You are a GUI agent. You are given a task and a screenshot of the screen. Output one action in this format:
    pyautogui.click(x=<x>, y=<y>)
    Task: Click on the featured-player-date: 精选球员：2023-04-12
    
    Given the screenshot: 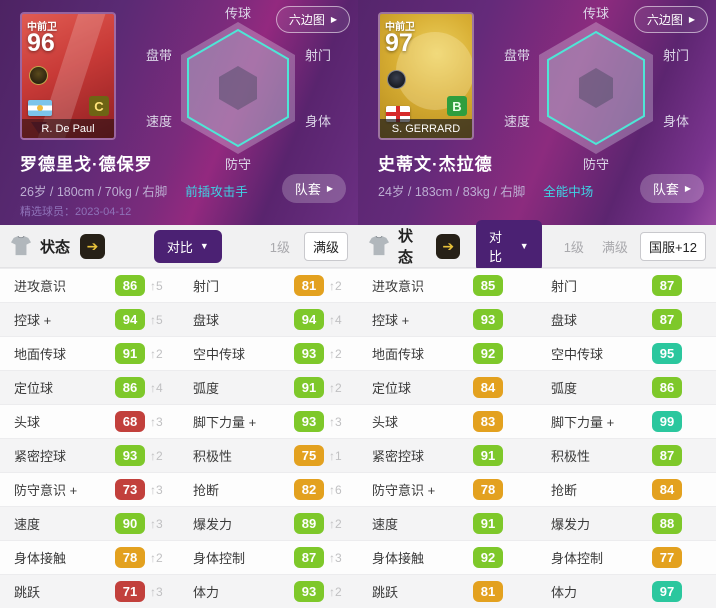 What is the action you would take?
    pyautogui.click(x=76, y=212)
    